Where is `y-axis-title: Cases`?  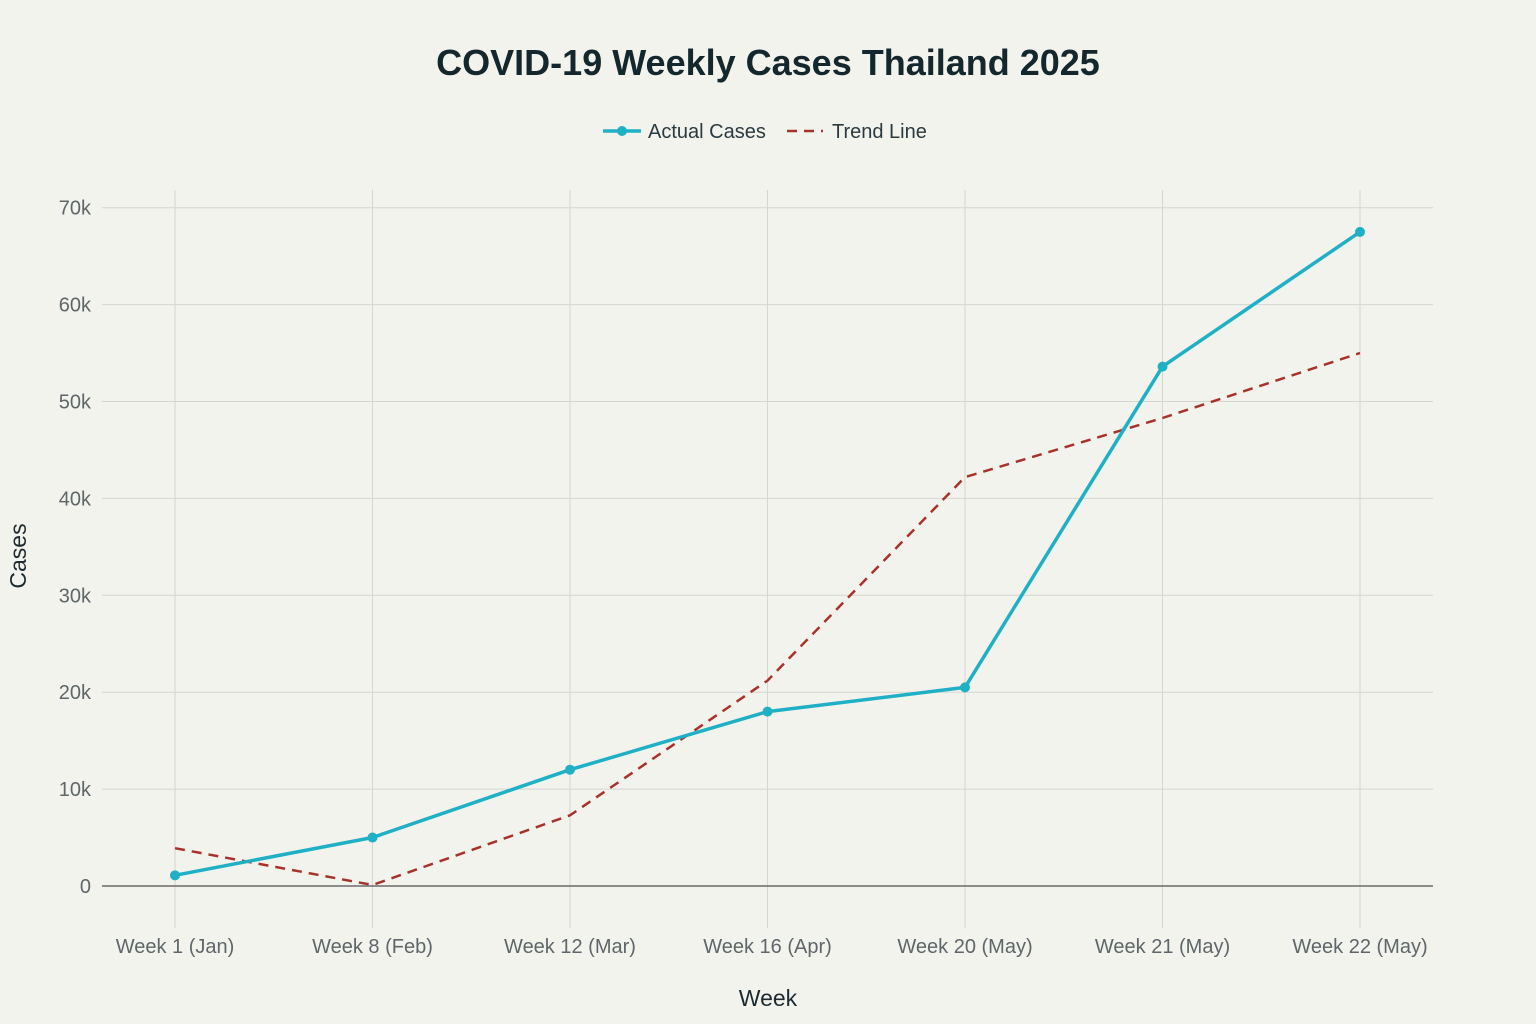
y-axis-title: Cases is located at coordinates (18, 555).